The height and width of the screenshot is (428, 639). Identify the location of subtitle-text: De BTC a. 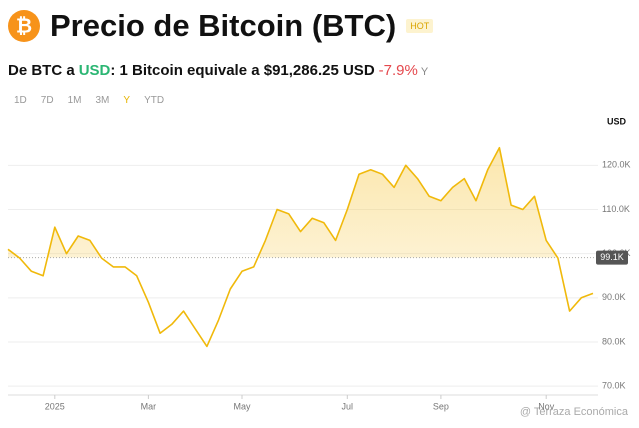
(41, 70).